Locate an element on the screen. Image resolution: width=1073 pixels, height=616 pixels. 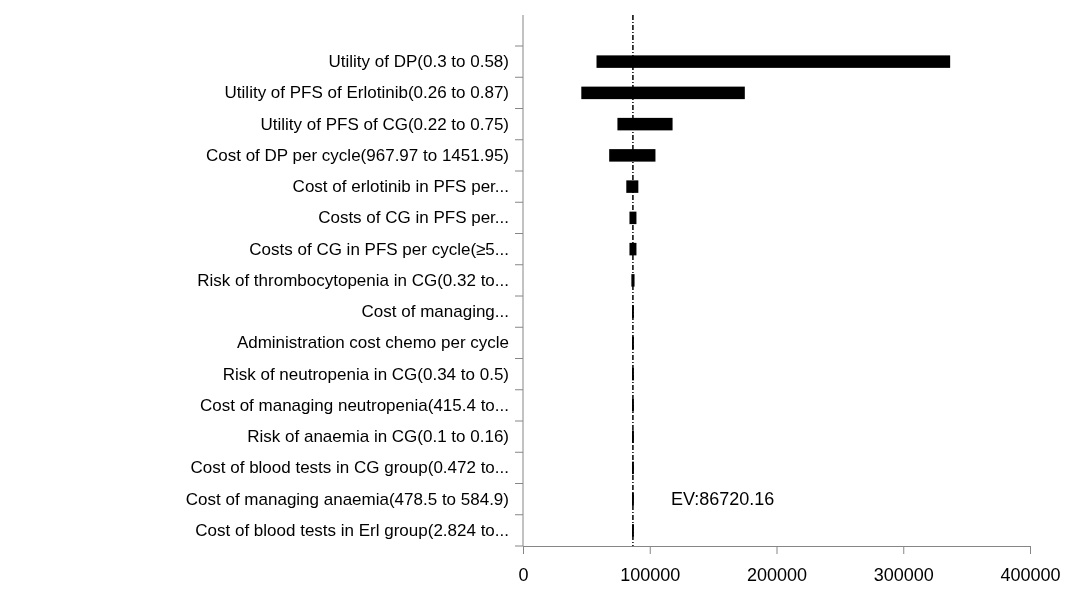
y-tick-label: Utility of DP(0.3 to 0.58) is located at coordinates (418, 62).